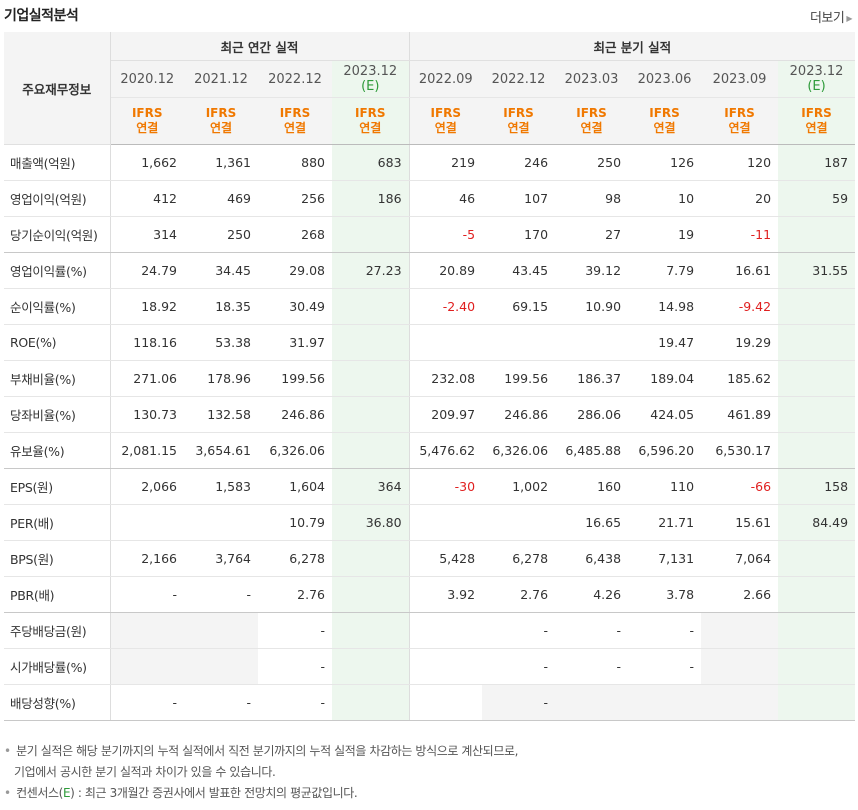 This screenshot has width=858, height=810. Describe the element at coordinates (592, 234) in the screenshot. I see `value-cell: 27` at that location.